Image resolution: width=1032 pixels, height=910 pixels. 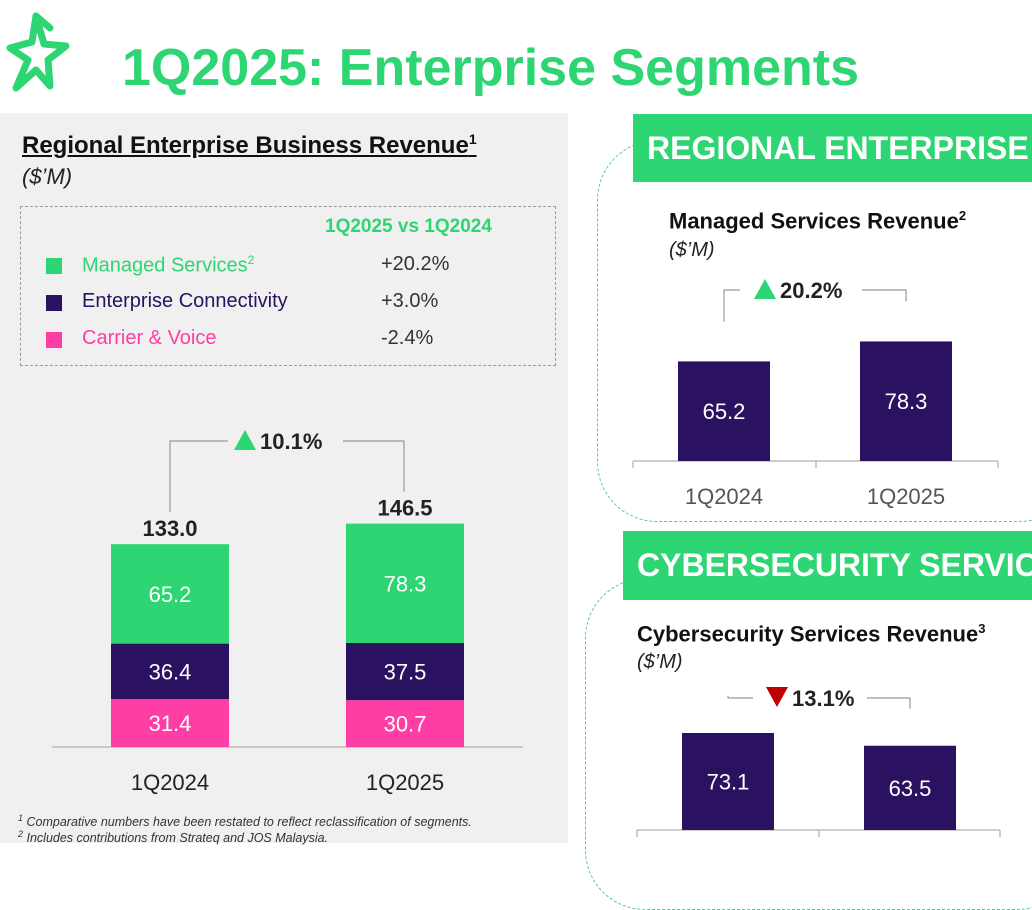 I want to click on cybersecurity-unit: ($’M), so click(x=660, y=662).